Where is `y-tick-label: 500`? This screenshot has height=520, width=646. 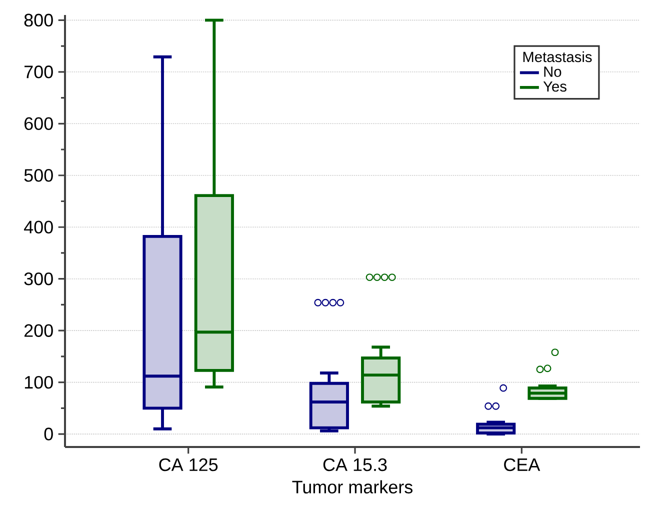
y-tick-label: 500 is located at coordinates (38, 175).